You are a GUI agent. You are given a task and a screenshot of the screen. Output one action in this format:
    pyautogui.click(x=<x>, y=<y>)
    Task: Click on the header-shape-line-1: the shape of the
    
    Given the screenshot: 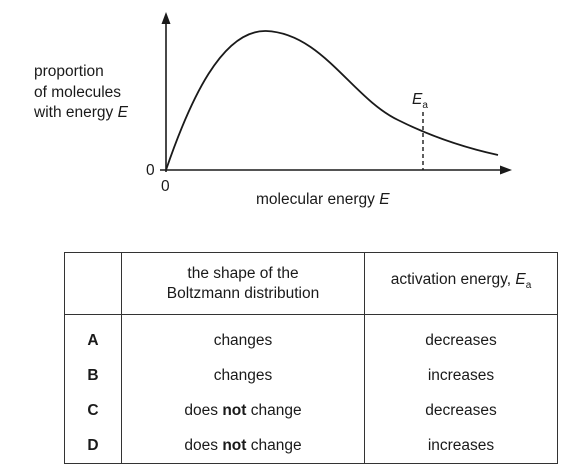 What is the action you would take?
    pyautogui.click(x=243, y=273)
    